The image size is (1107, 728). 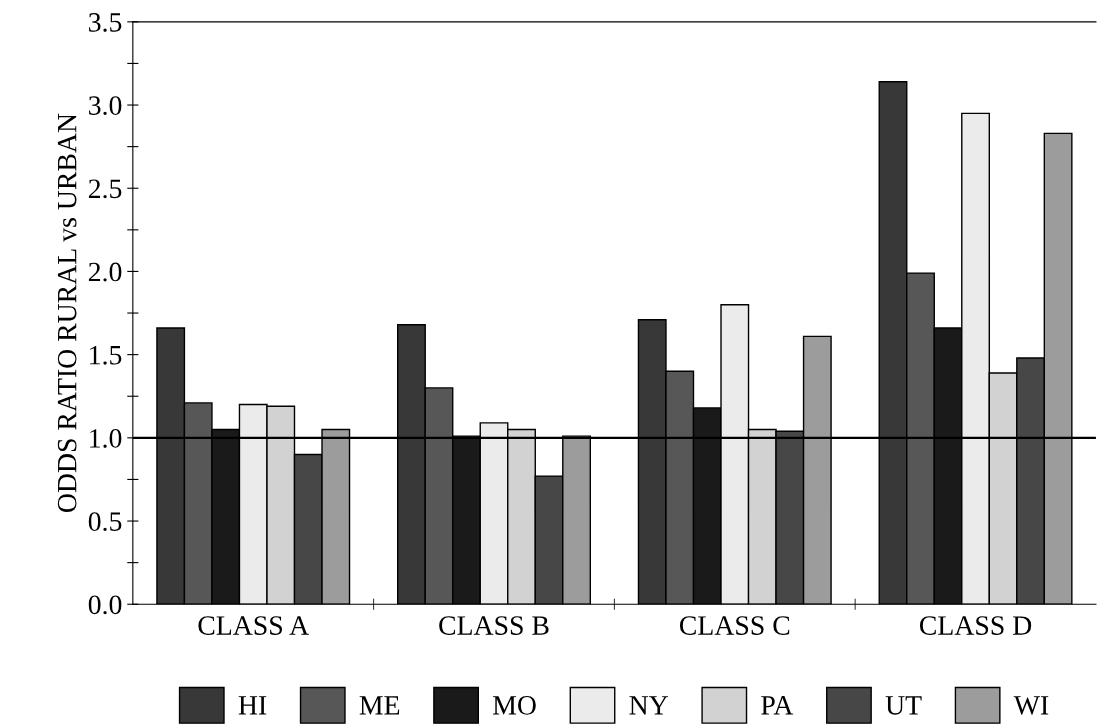 I want to click on x-tick-label: CLASS C, so click(x=734, y=625).